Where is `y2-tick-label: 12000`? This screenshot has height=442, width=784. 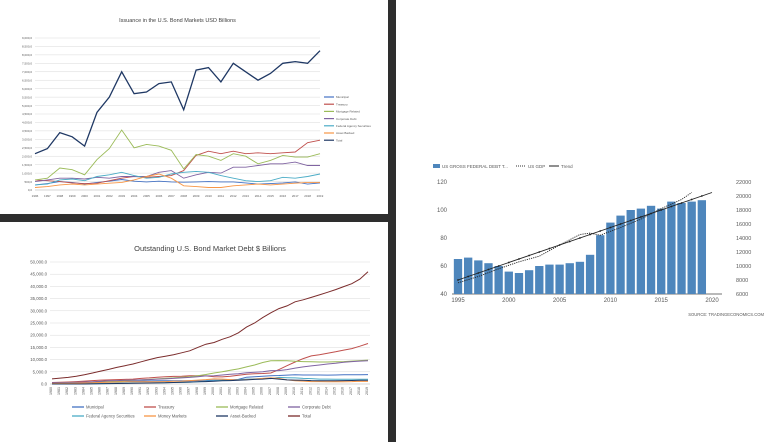
y2-tick-label: 12000 is located at coordinates (743, 253).